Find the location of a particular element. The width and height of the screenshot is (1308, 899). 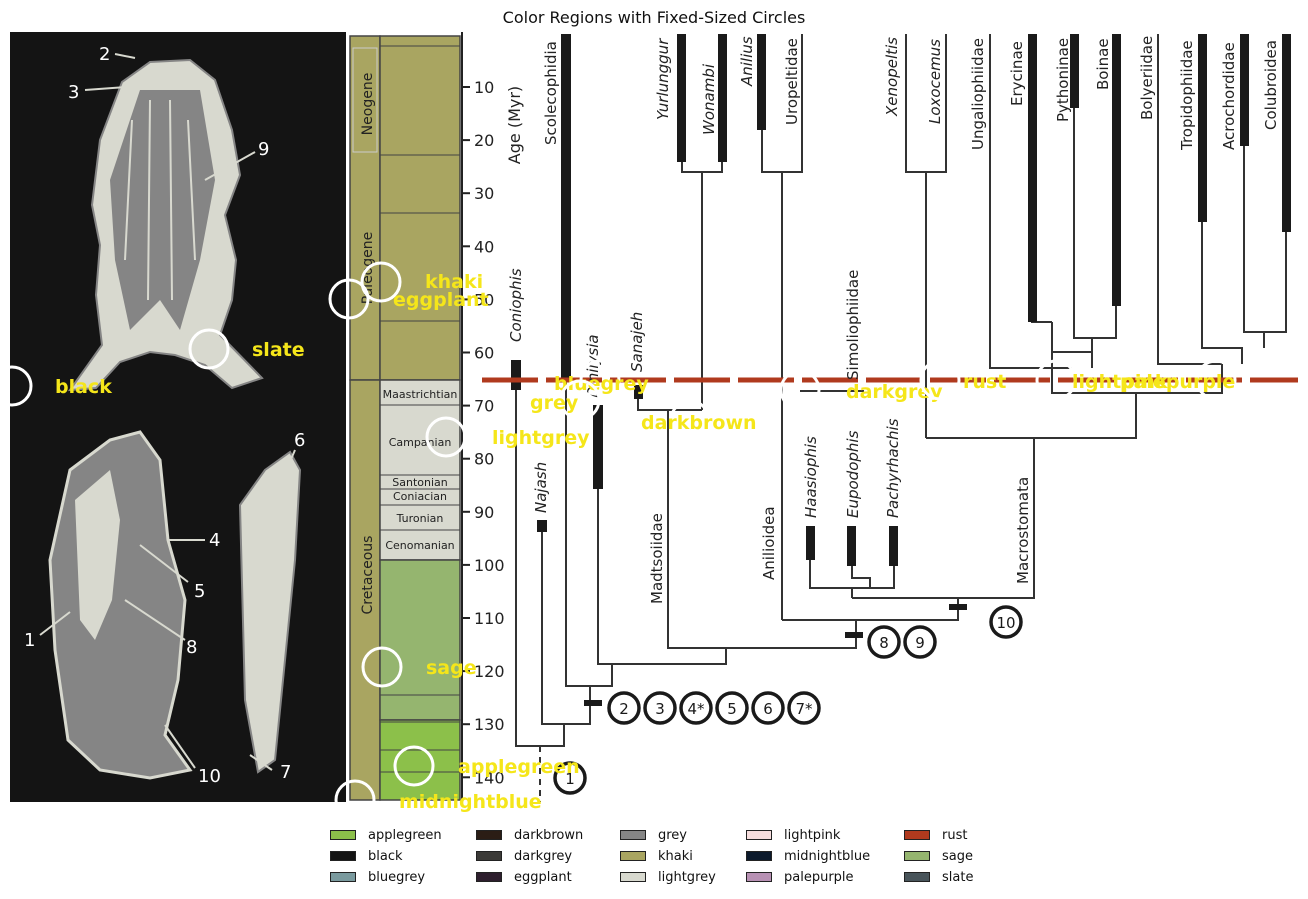

node-marker: 1 is located at coordinates (570, 778).